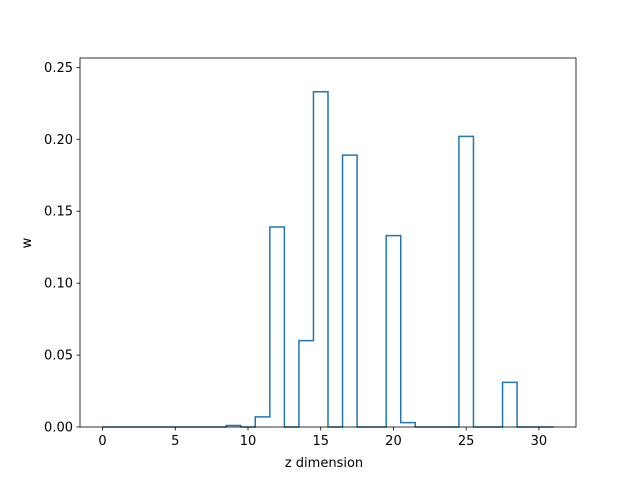  What do you see at coordinates (58, 284) in the screenshot?
I see `y-tick-label: 0.10` at bounding box center [58, 284].